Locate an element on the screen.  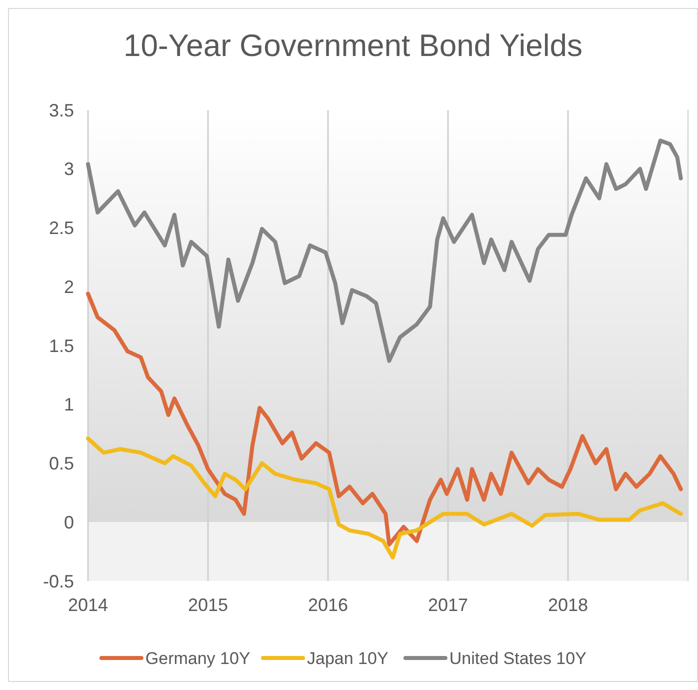
y-tick-label: 2.5 is located at coordinates (61, 228).